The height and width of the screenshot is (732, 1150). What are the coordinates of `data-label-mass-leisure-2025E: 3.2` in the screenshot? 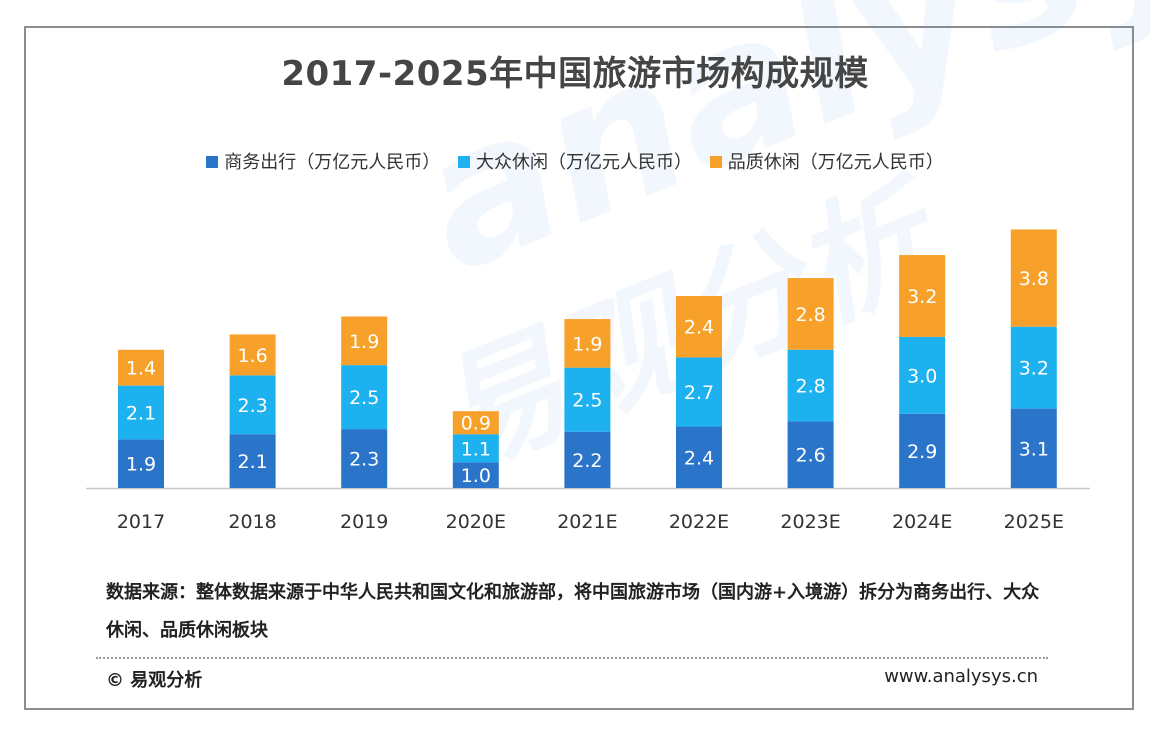 It's located at (1034, 369).